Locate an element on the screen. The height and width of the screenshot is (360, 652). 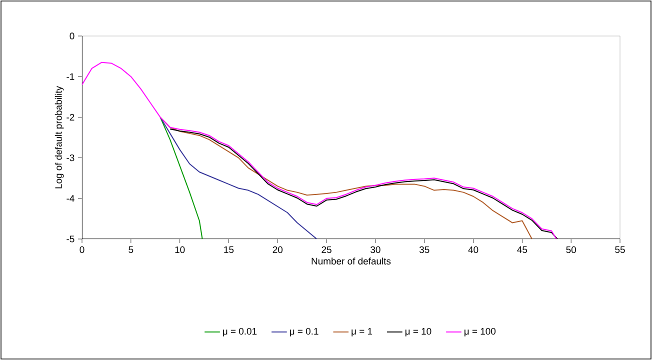
x-tick-label: 45 is located at coordinates (522, 249).